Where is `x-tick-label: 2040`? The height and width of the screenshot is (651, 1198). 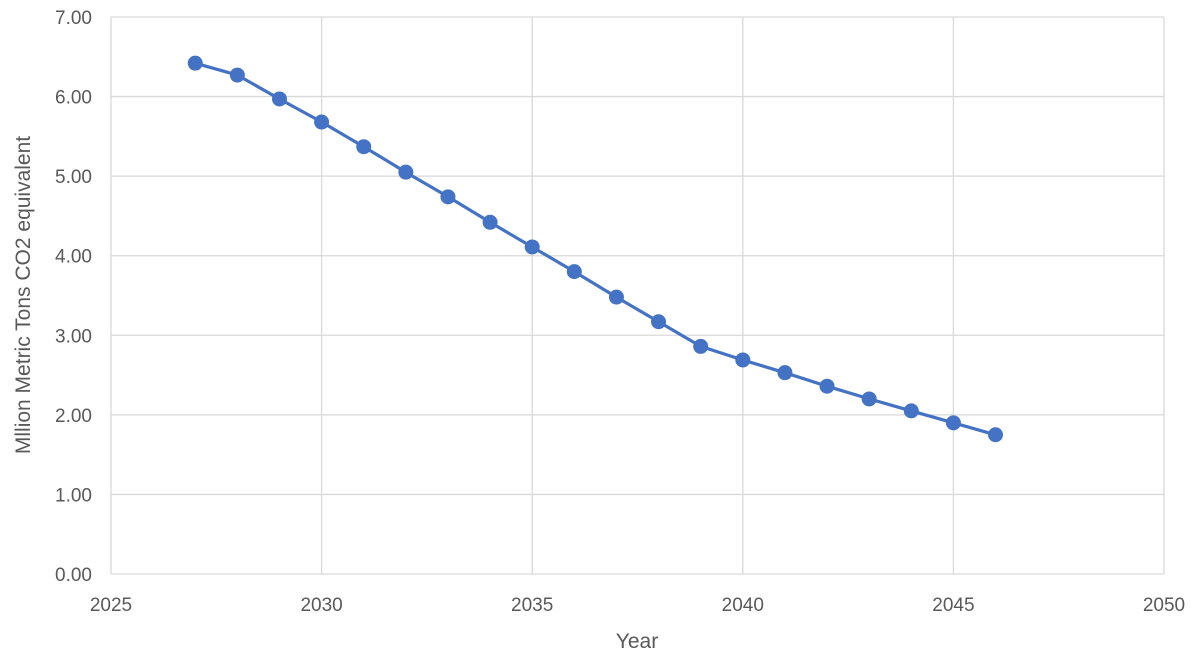
x-tick-label: 2040 is located at coordinates (743, 605).